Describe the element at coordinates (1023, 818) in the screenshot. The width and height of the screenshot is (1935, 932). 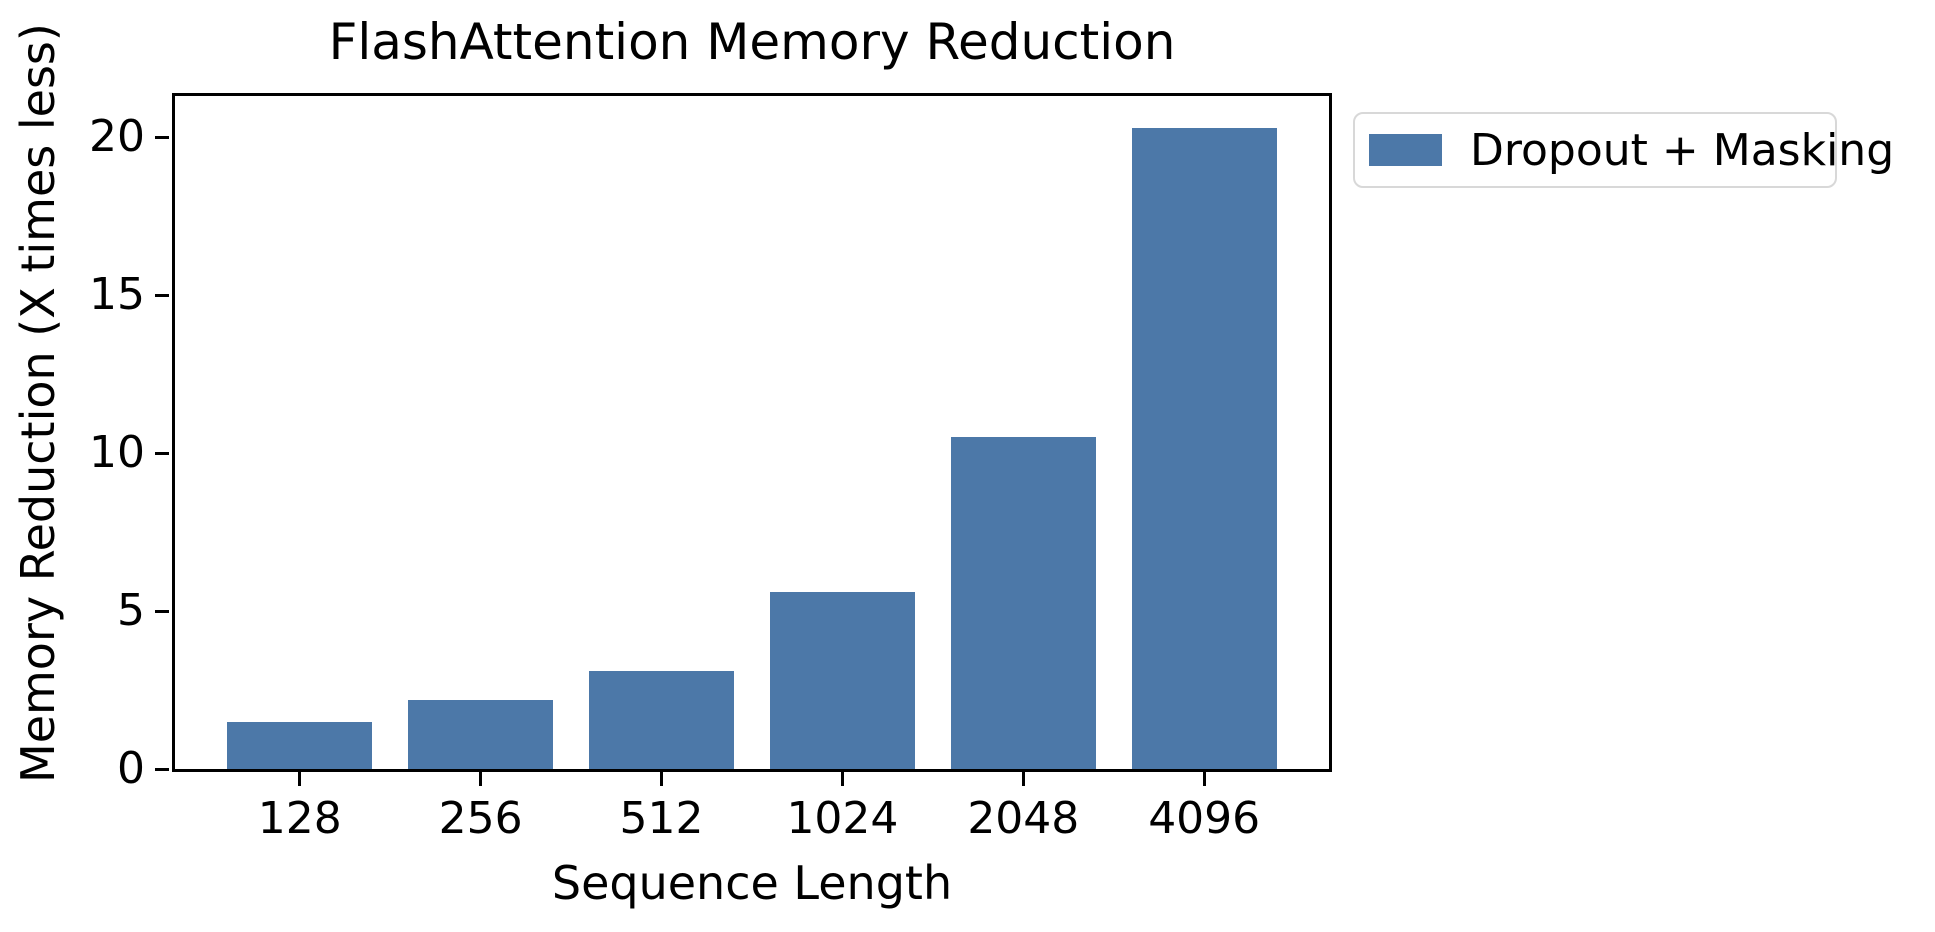
I see `x-tick-label: 2048` at that location.